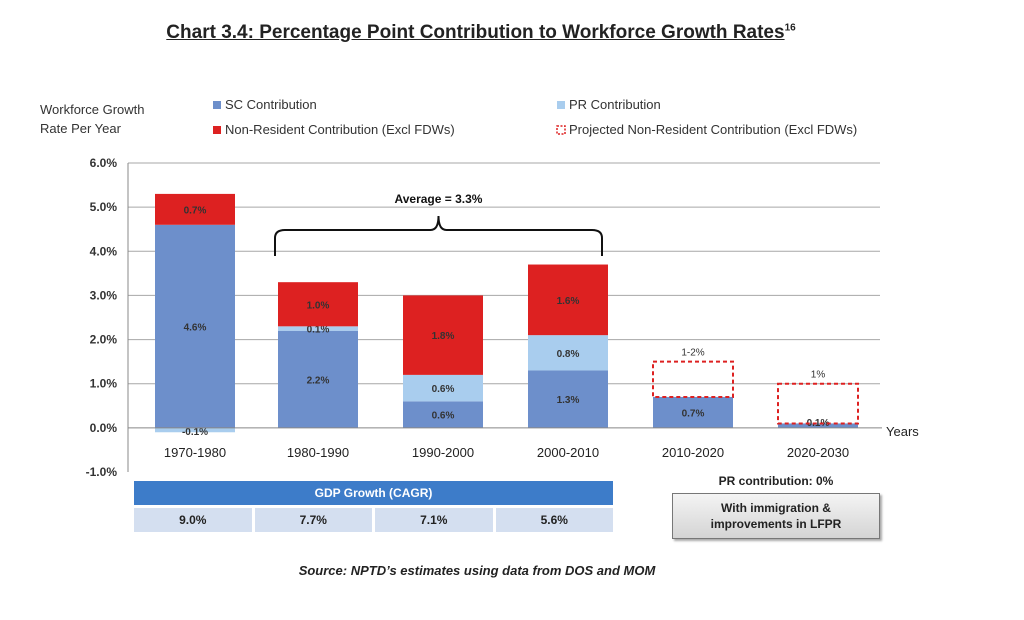 The height and width of the screenshot is (620, 1024). I want to click on gdp-cell: 5.6%, so click(554, 520).